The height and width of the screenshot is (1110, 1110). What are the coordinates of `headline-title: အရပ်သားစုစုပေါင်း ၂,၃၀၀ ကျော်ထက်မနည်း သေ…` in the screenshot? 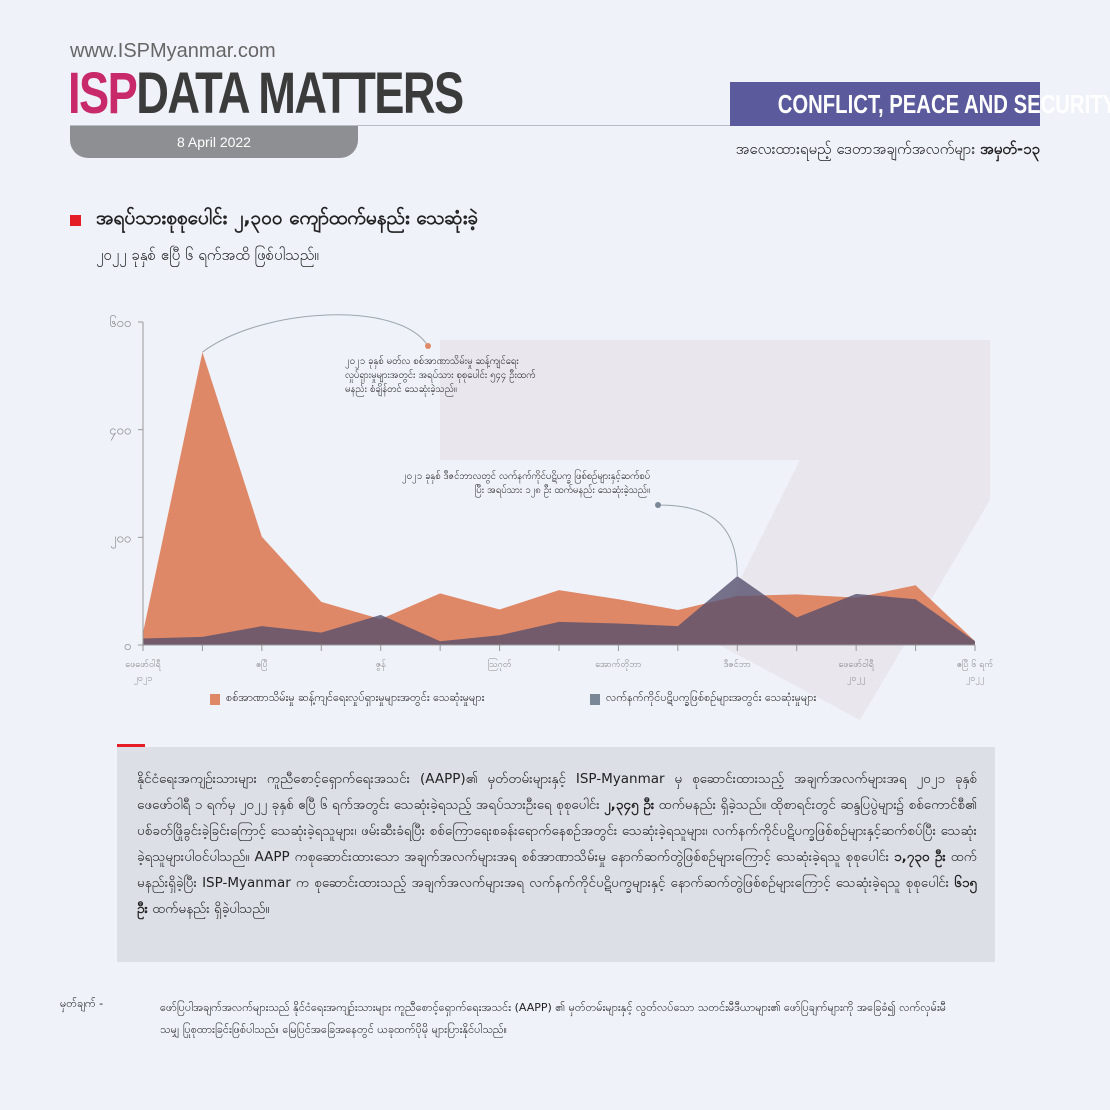 It's located at (287, 218).